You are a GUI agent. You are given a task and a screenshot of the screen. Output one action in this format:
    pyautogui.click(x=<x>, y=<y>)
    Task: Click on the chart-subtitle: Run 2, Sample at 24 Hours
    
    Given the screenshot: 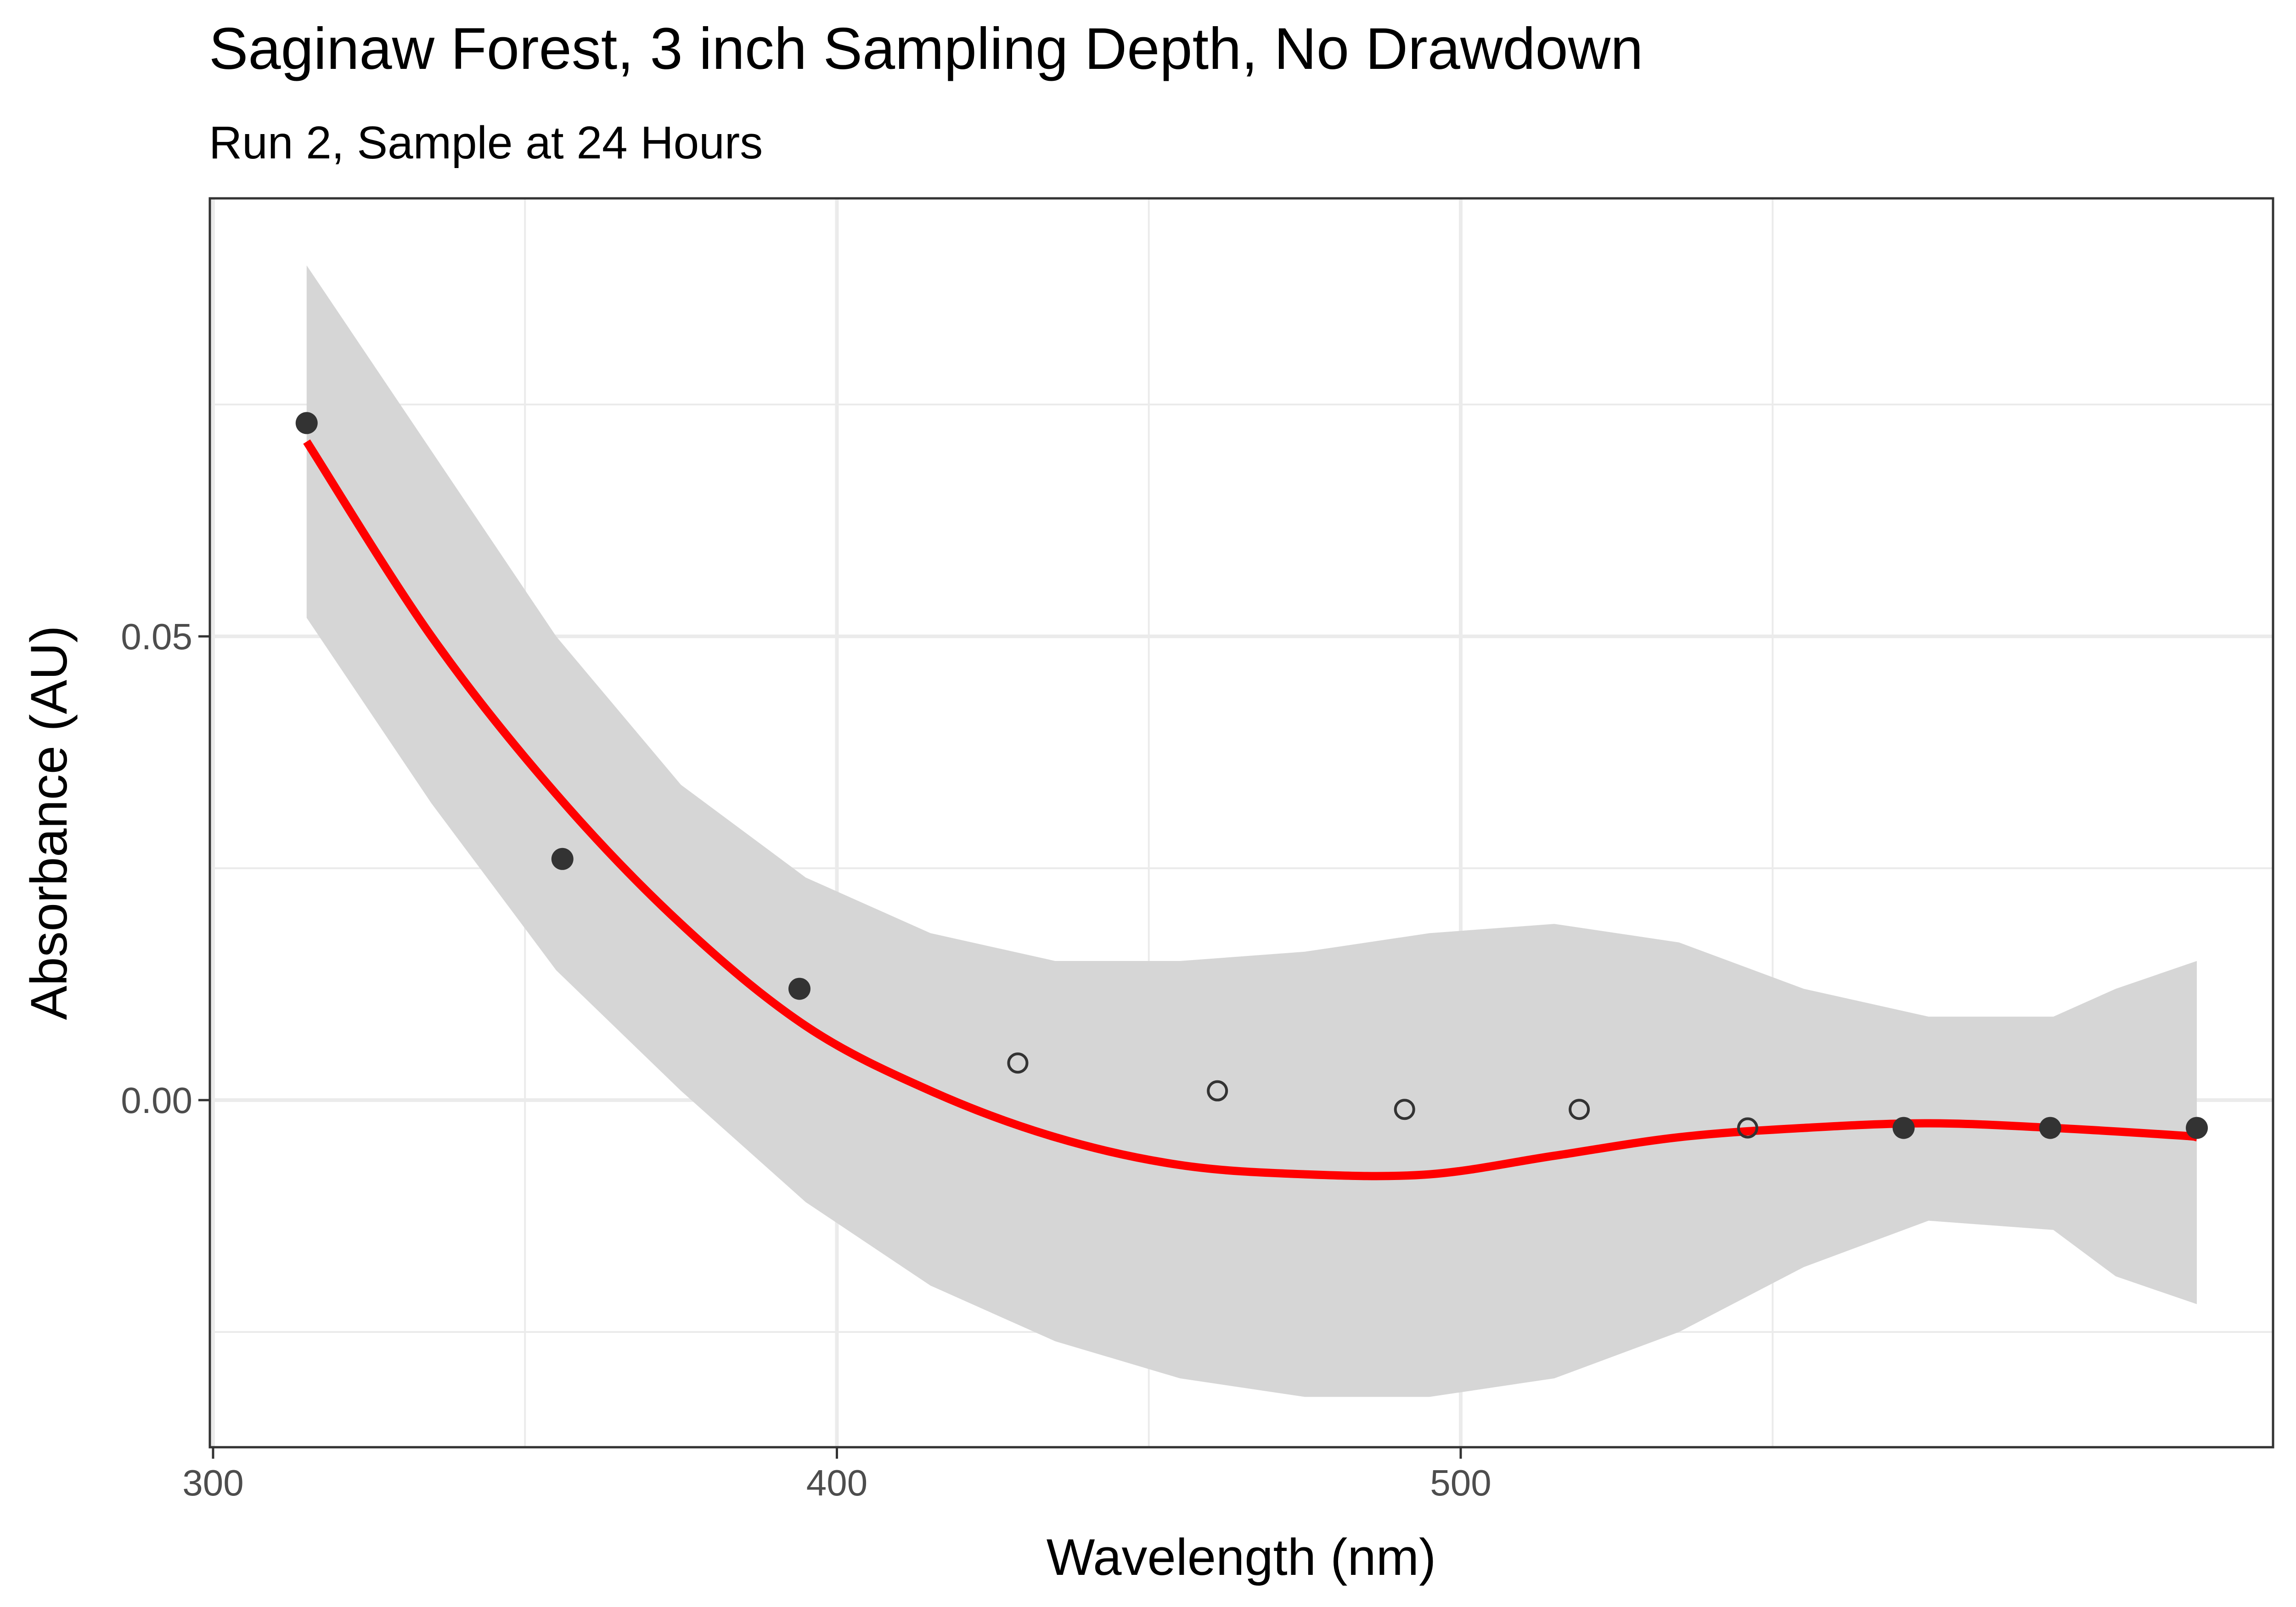 What is the action you would take?
    pyautogui.click(x=486, y=143)
    